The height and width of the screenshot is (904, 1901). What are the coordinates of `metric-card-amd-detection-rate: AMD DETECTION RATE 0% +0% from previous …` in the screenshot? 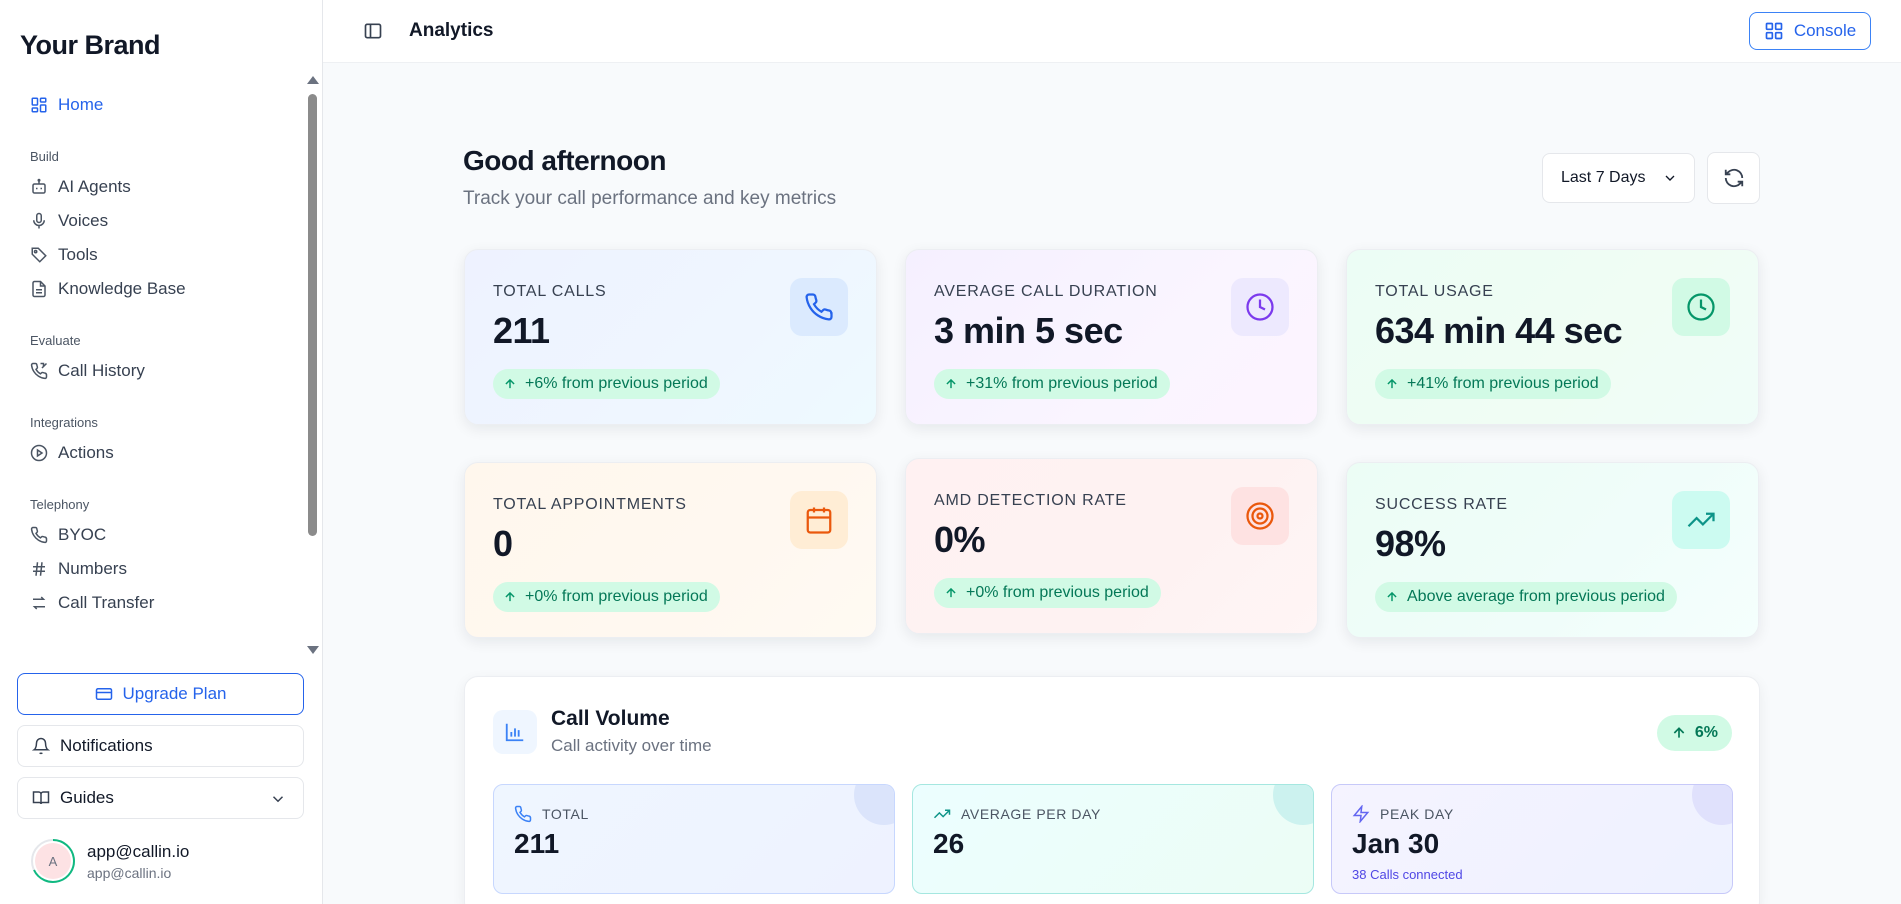 It's located at (1111, 546).